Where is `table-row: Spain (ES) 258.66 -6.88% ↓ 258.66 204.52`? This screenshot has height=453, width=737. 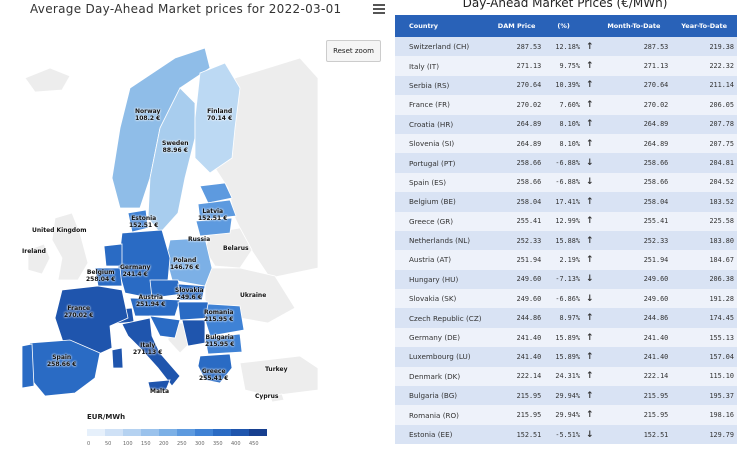
table-row: Spain (ES) 258.66 -6.88% ↓ 258.66 204.52 is located at coordinates (566, 182).